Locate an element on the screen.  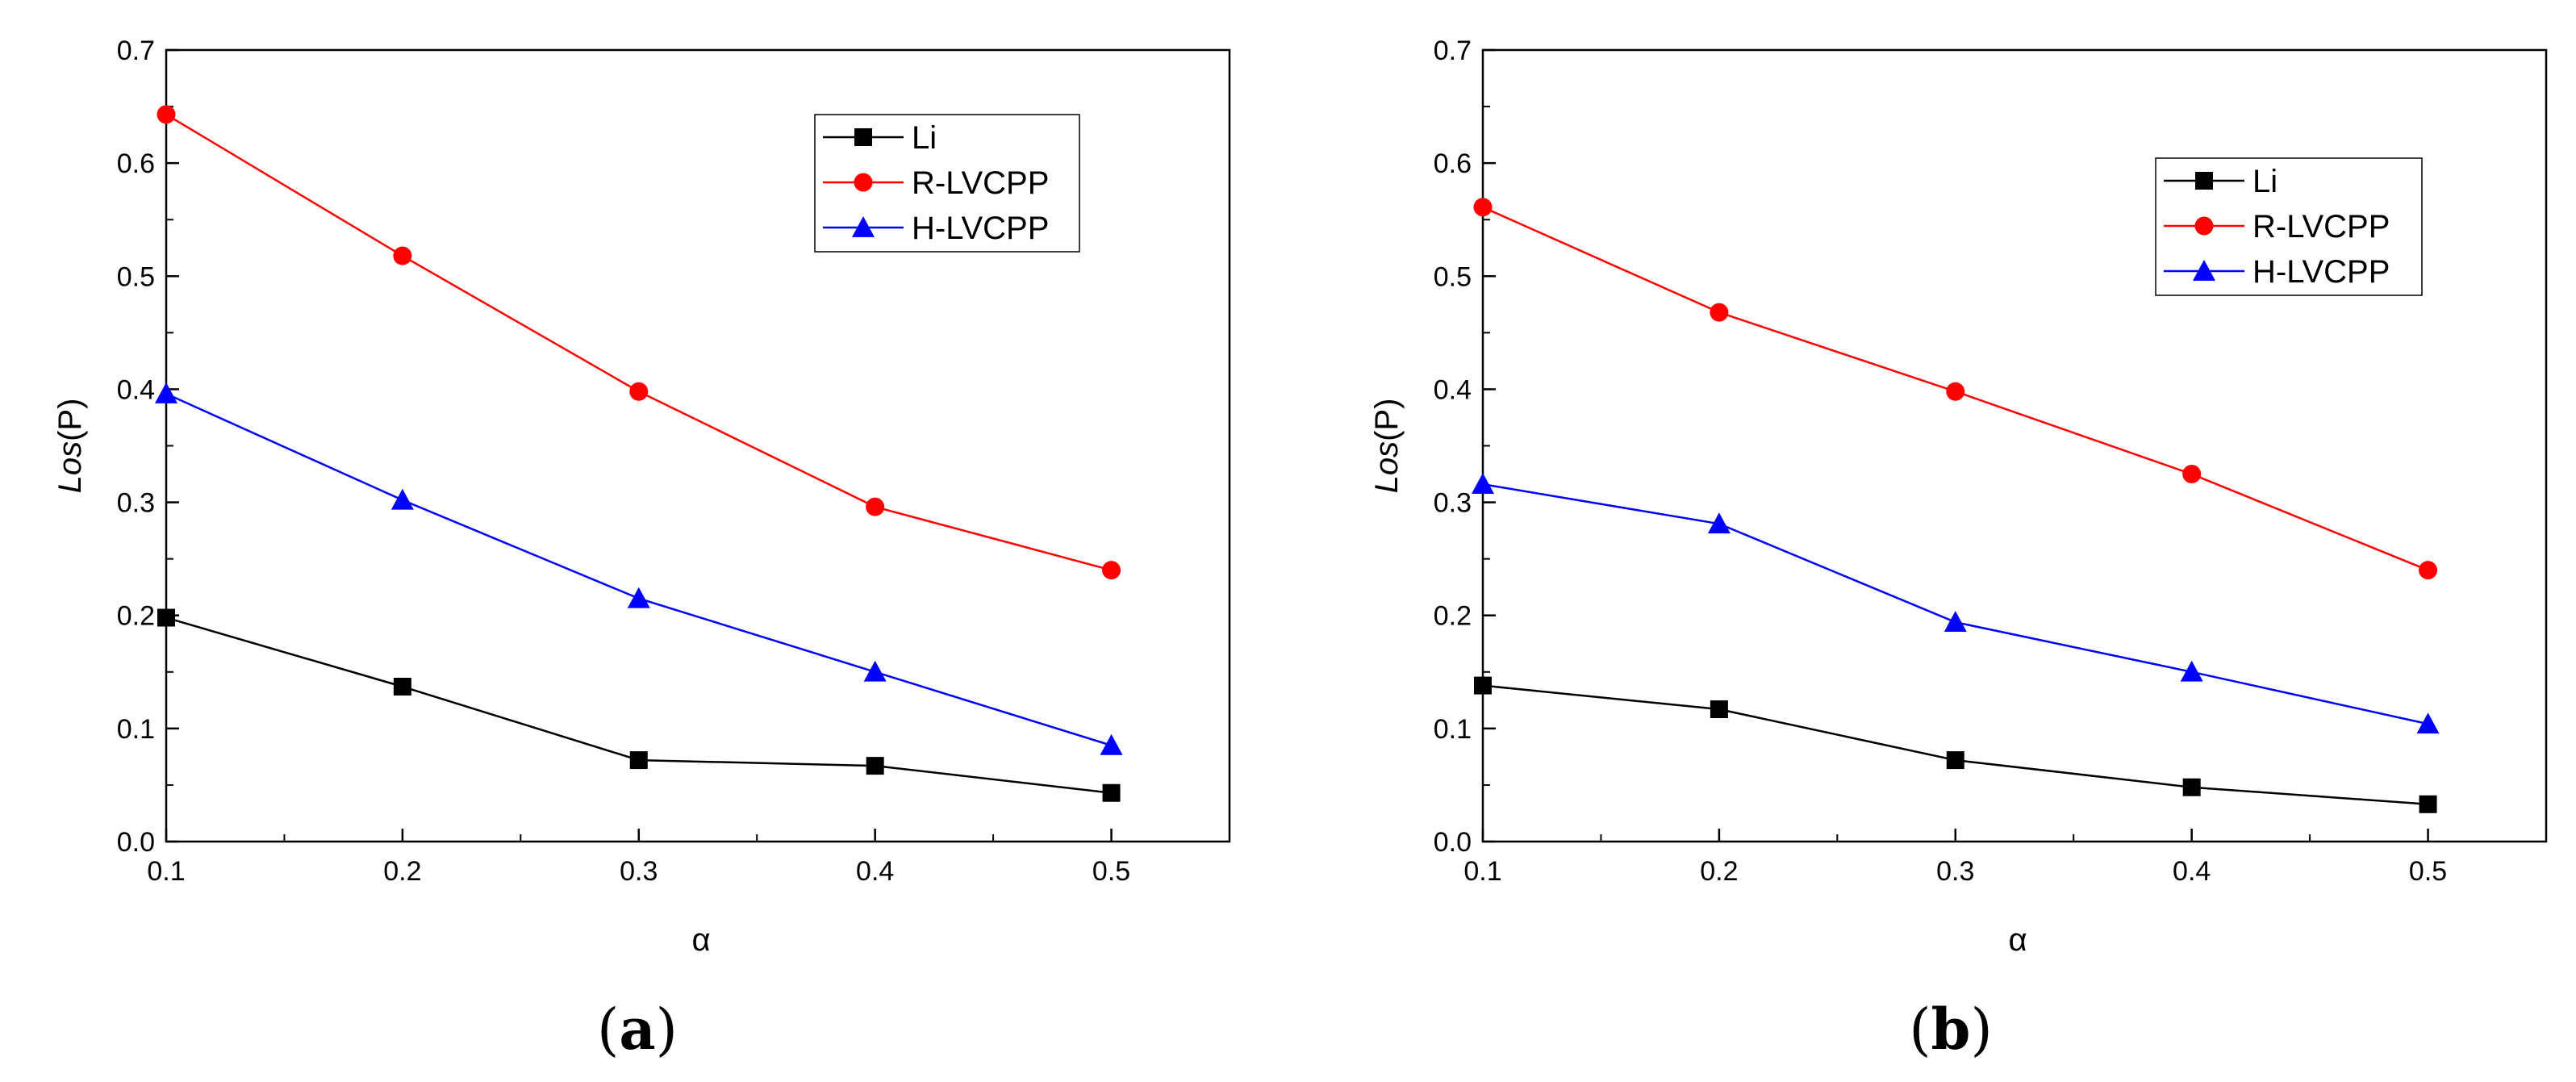
panel-label: (a) is located at coordinates (637, 1029).